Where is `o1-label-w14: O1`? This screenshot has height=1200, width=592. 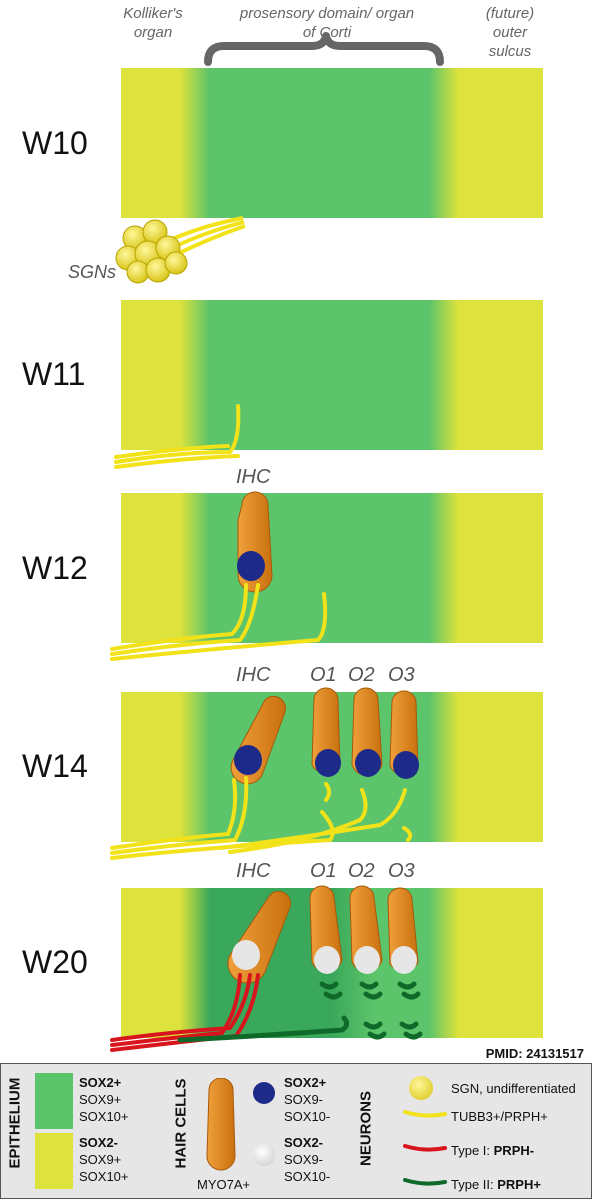 o1-label-w14: O1 is located at coordinates (323, 675).